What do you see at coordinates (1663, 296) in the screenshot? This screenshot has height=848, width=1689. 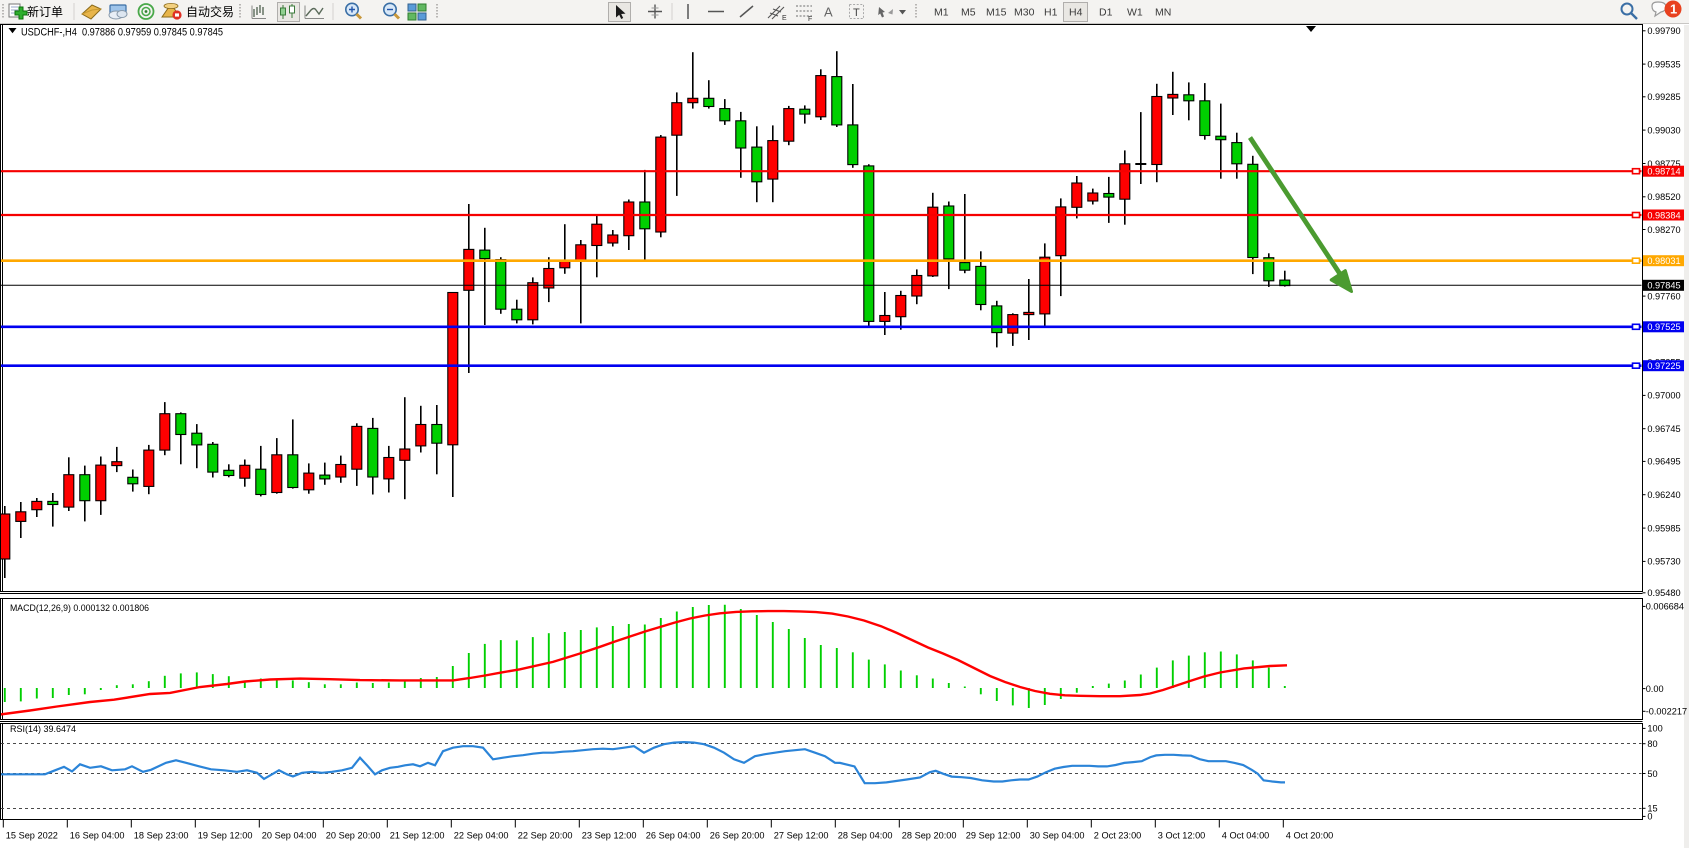 I see `svg-text: 0.97760` at bounding box center [1663, 296].